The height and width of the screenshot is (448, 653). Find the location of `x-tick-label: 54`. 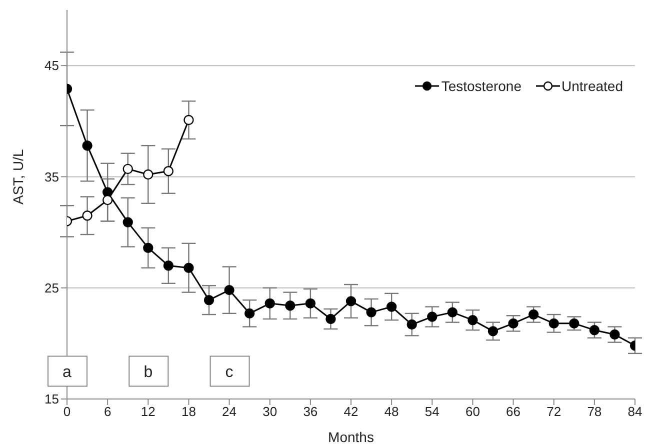

x-tick-label: 54 is located at coordinates (432, 412).